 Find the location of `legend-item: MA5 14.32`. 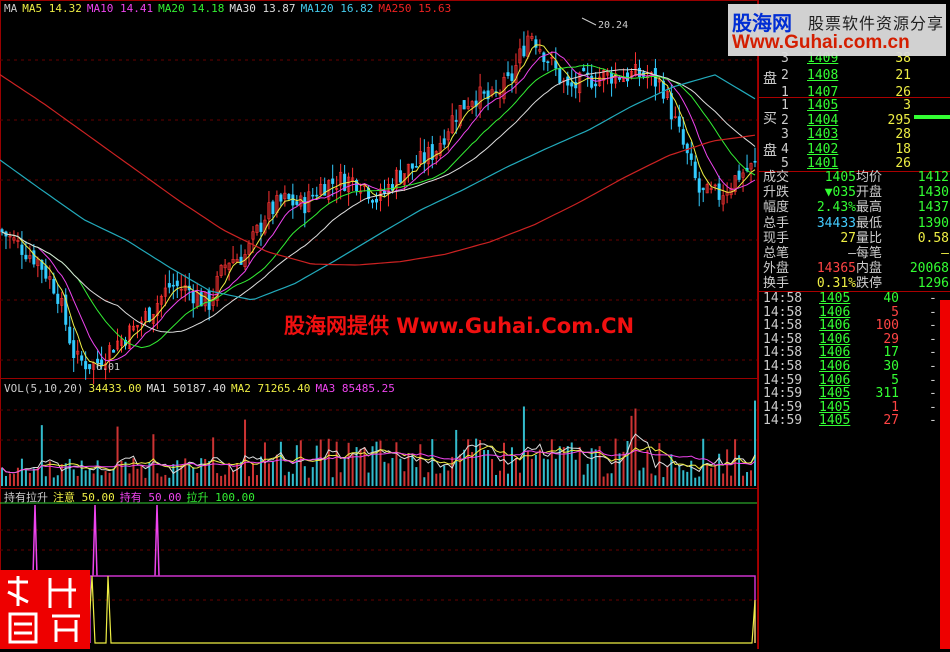

legend-item: MA5 14.32 is located at coordinates (52, 8).